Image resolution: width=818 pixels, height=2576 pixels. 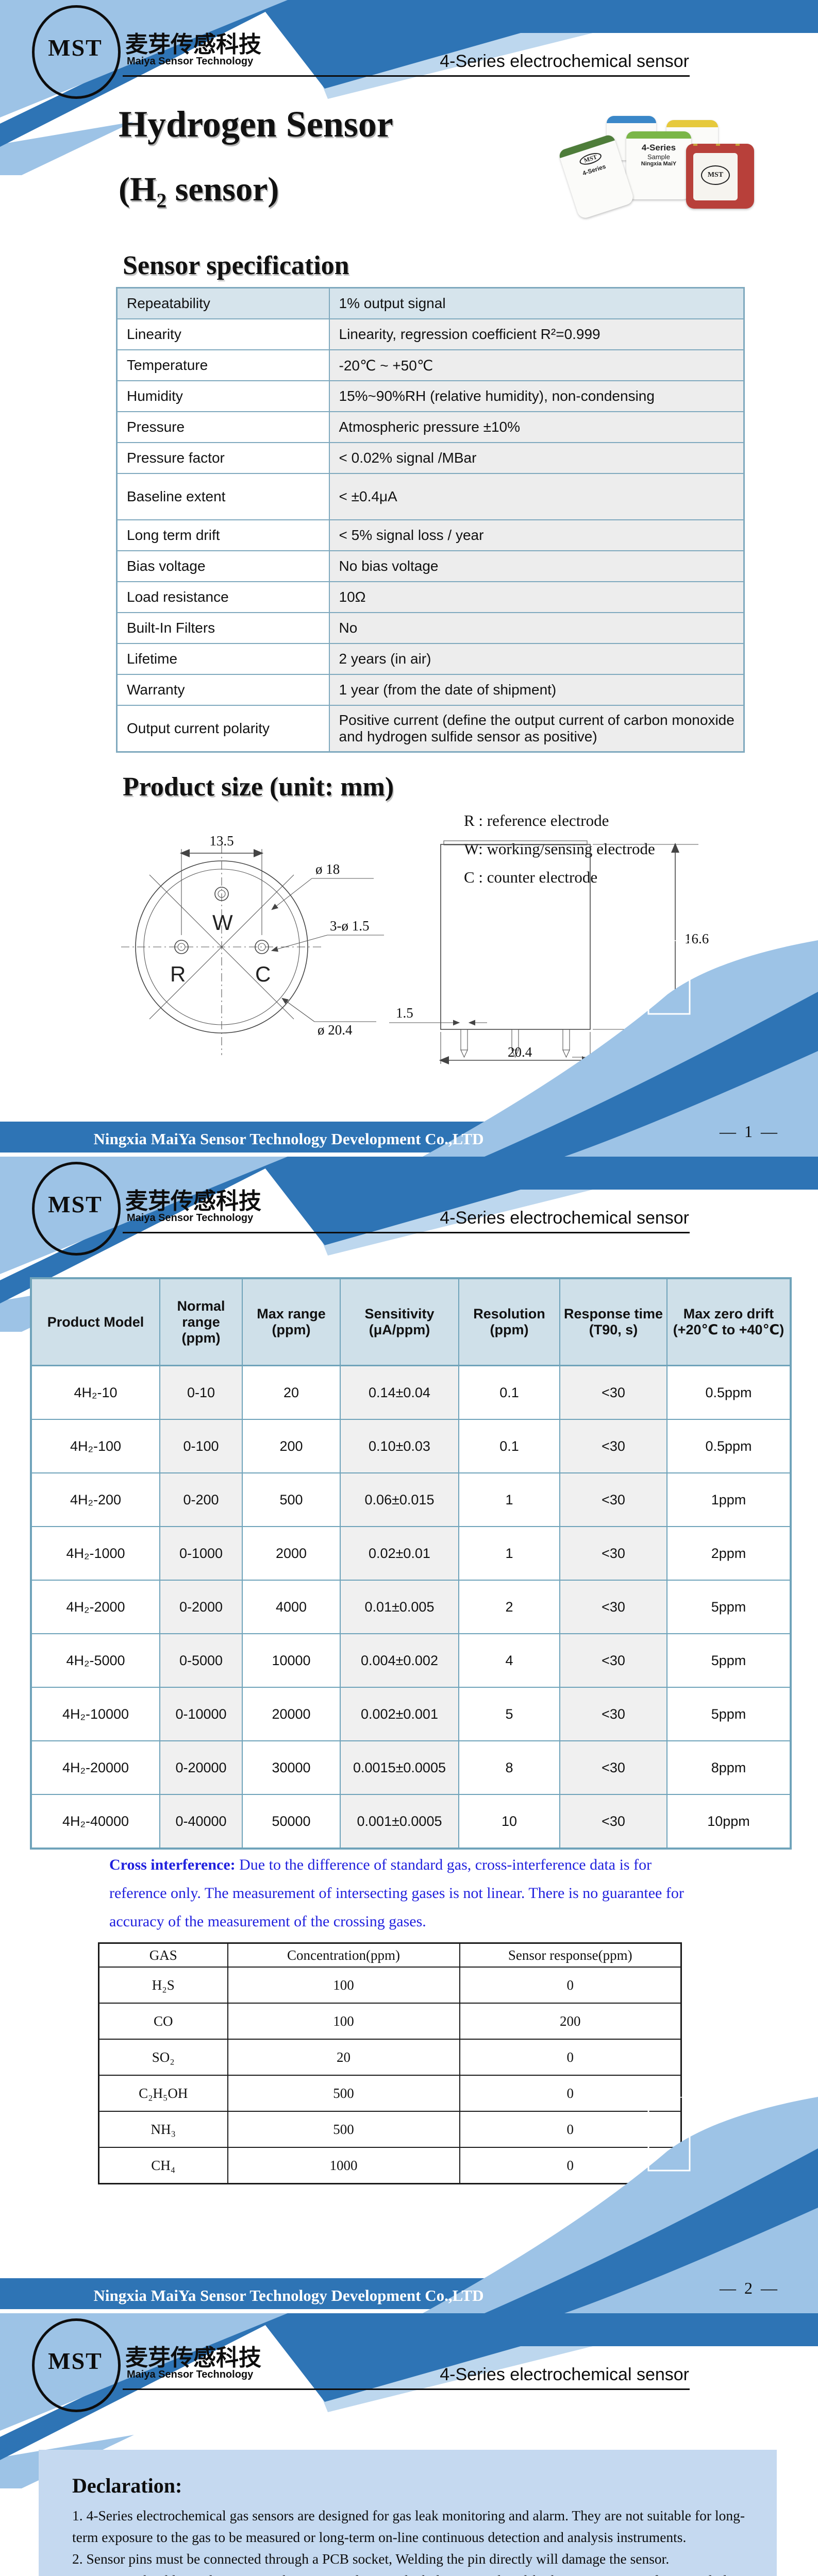 What do you see at coordinates (163, 1955) in the screenshot?
I see `table-cell: GAS` at bounding box center [163, 1955].